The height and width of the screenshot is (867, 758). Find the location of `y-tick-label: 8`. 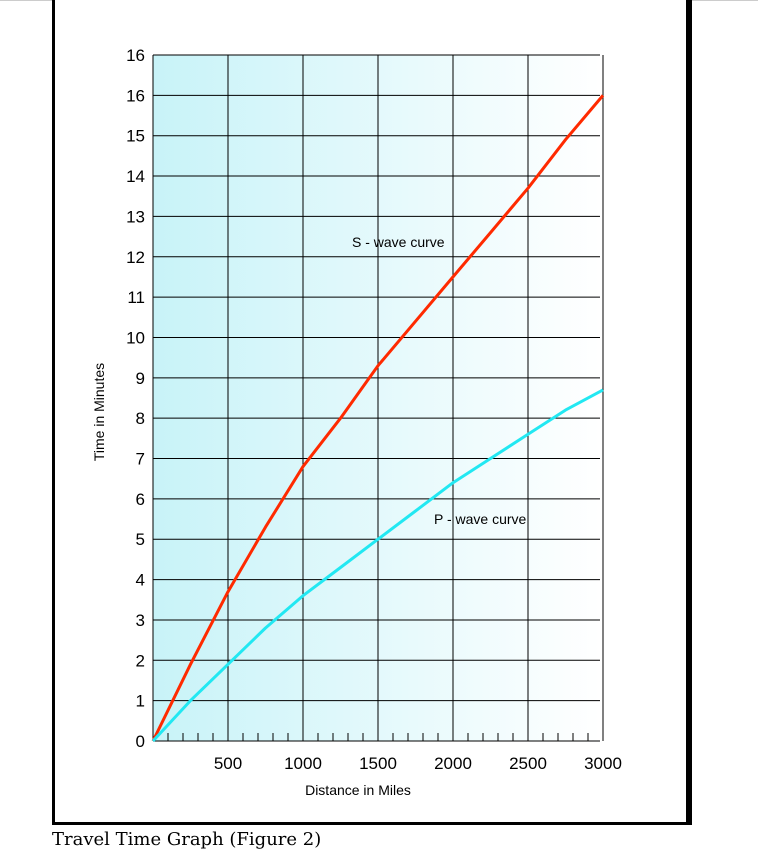

y-tick-label: 8 is located at coordinates (140, 418).